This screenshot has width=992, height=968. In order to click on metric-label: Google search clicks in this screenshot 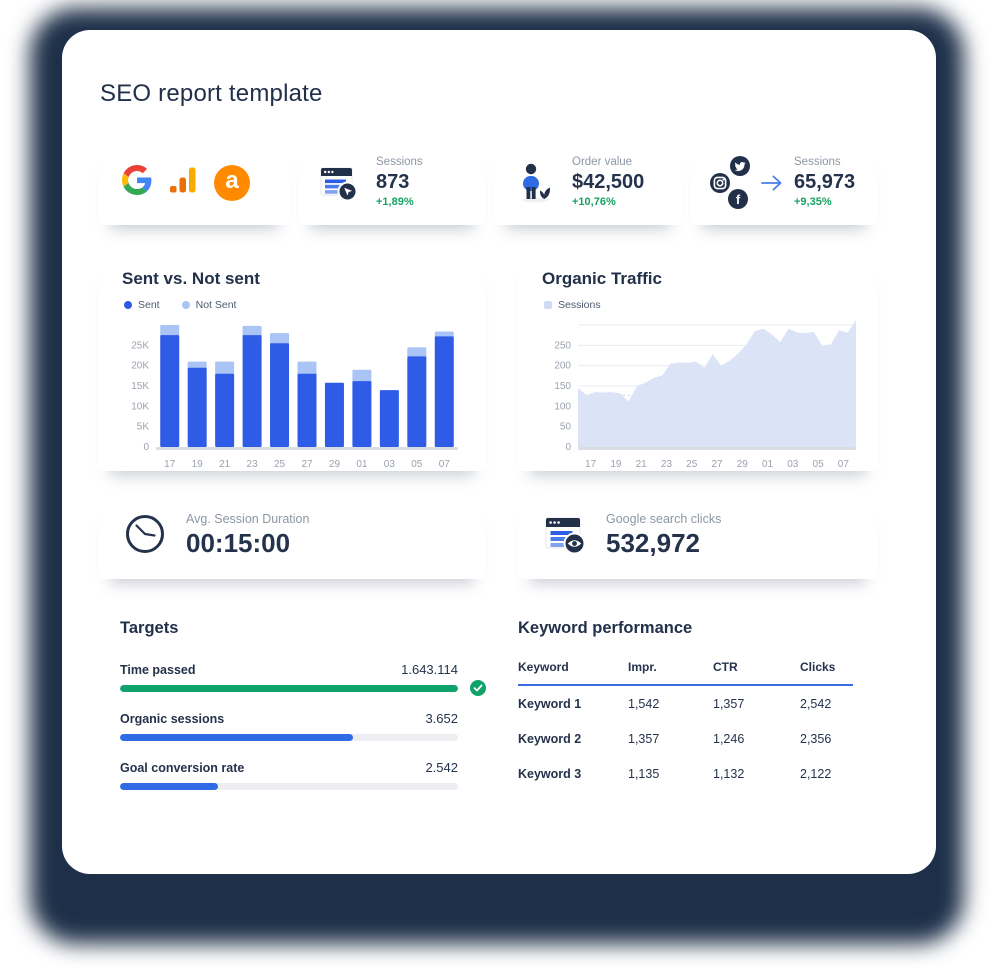, I will do `click(664, 518)`.